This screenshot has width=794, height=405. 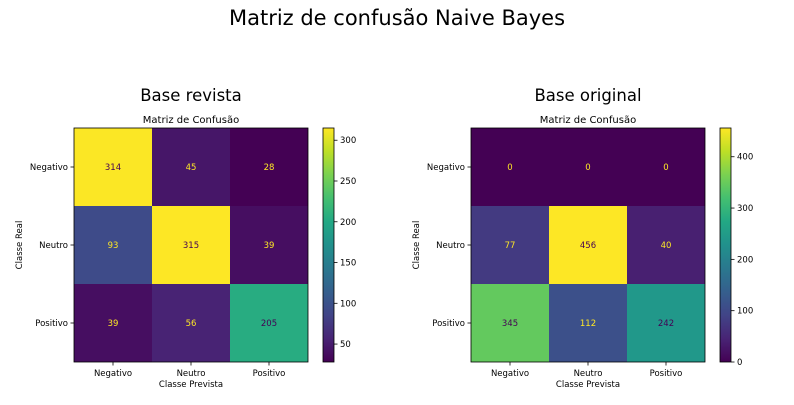 I want to click on cell-value-label: 40, so click(x=666, y=246).